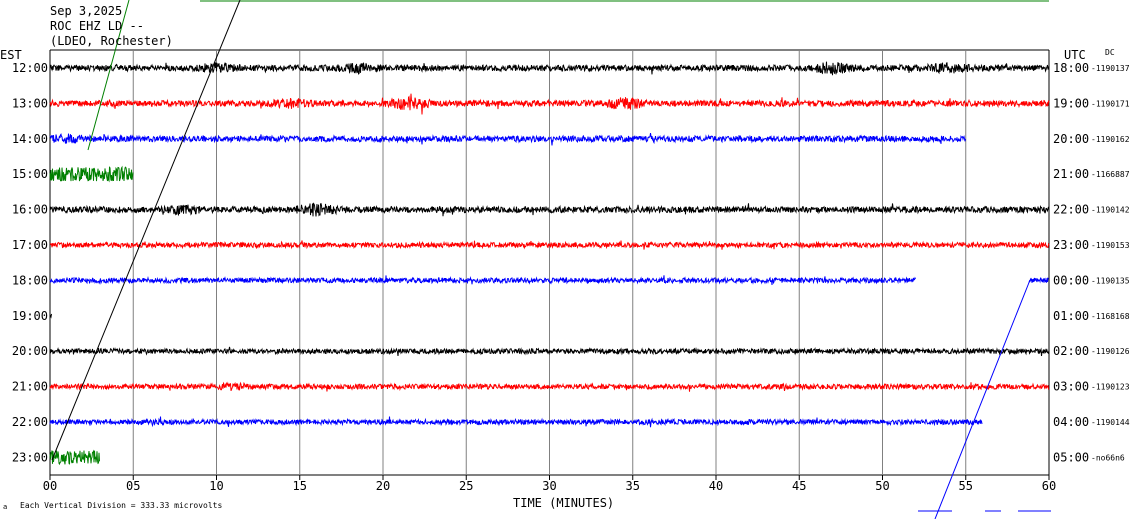  I want to click on network-name: (LDEO, Rochester), so click(111, 41).